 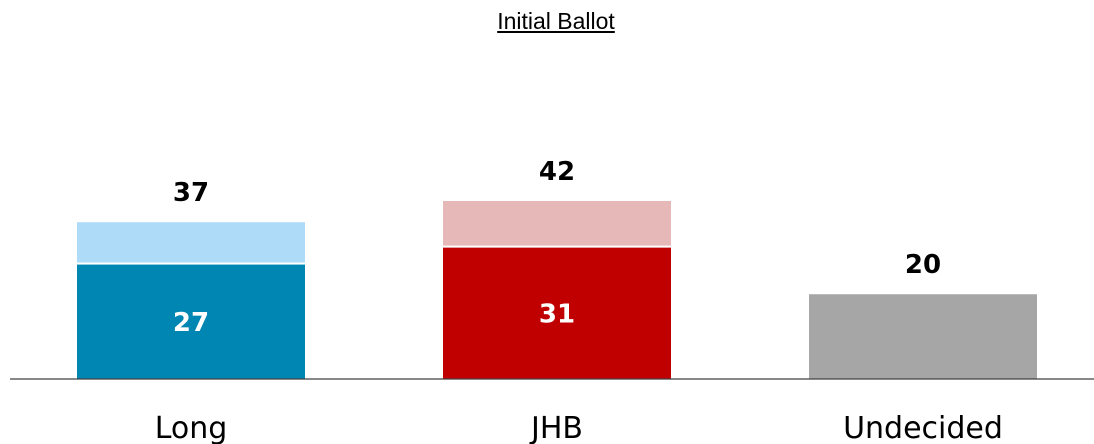 What do you see at coordinates (191, 242) in the screenshot?
I see `bar-long-total-segment` at bounding box center [191, 242].